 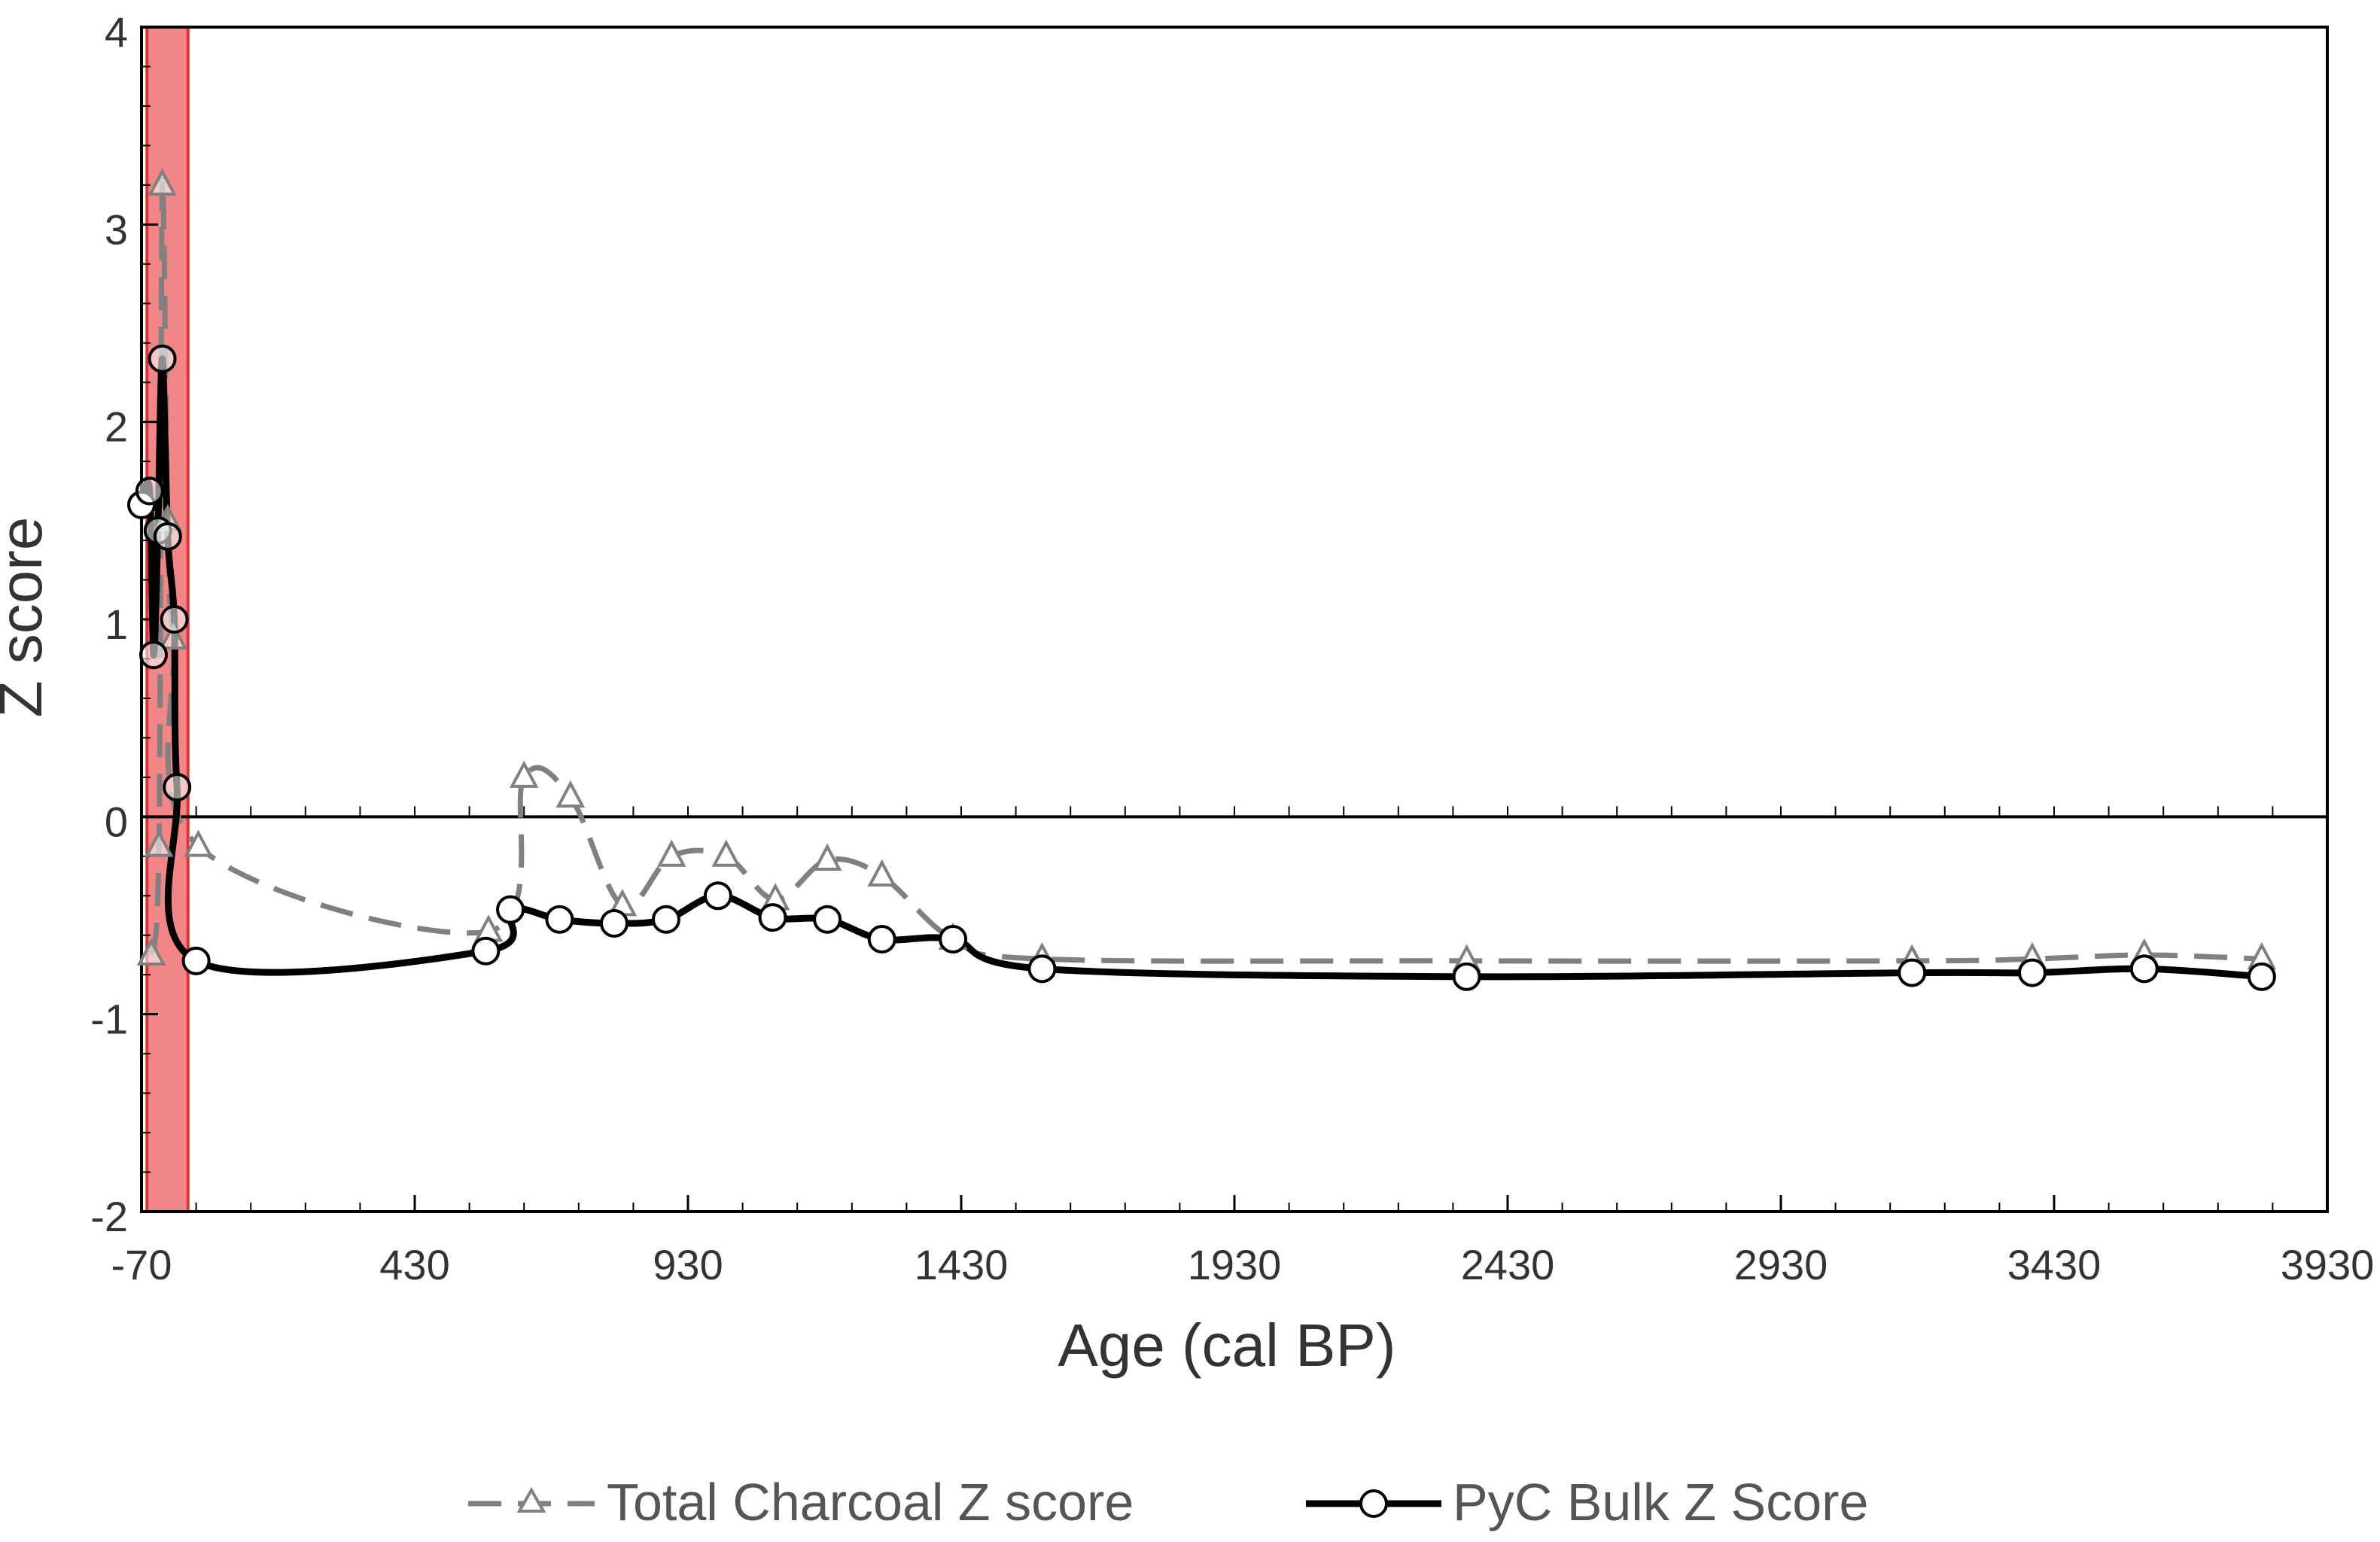 I want to click on x-tick-label: 3430, so click(x=2054, y=1264).